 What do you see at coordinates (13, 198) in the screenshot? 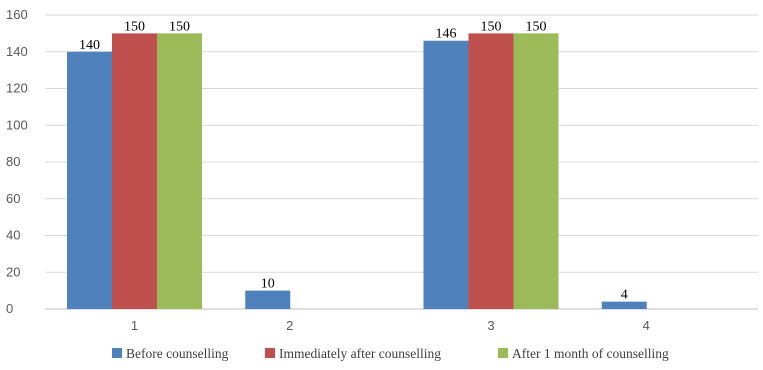
I see `y-tick-label: 60` at bounding box center [13, 198].